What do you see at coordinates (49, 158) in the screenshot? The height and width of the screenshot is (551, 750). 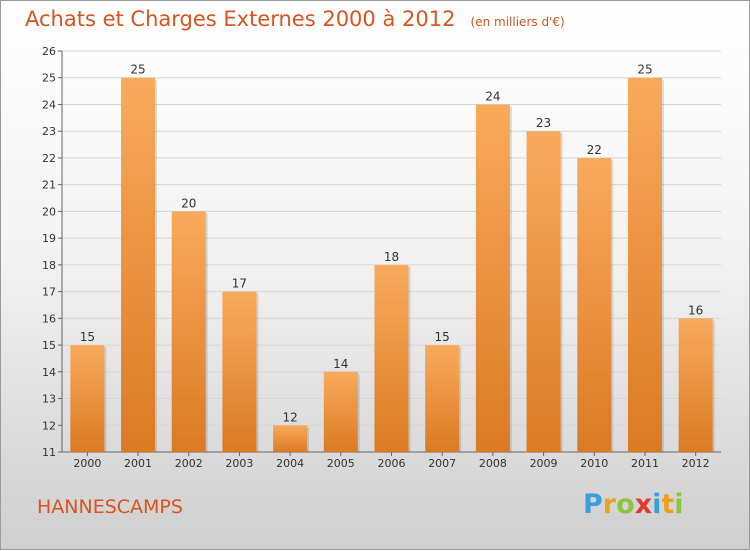 I see `y-tick-label: 22` at bounding box center [49, 158].